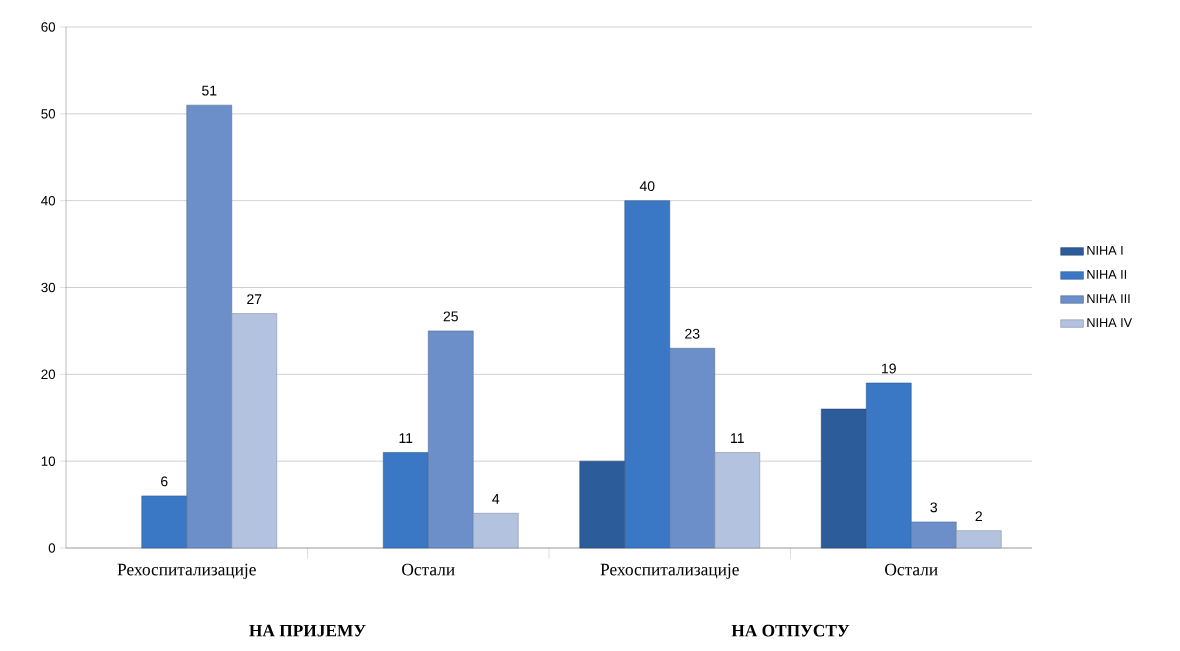  Describe the element at coordinates (450, 316) in the screenshot. I see `data-label: 25` at that location.